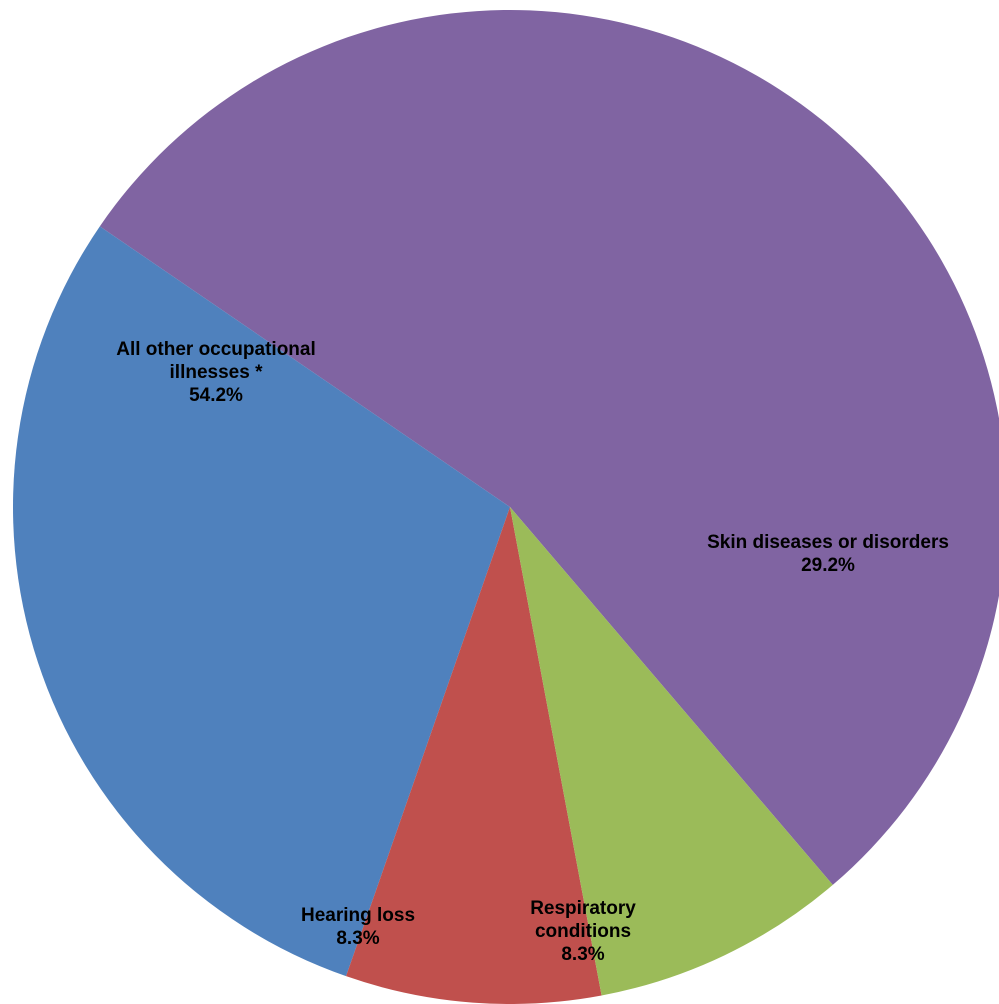 This screenshot has height=1004, width=999. I want to click on pie-slice-respiratory-conditions, so click(474, 755).